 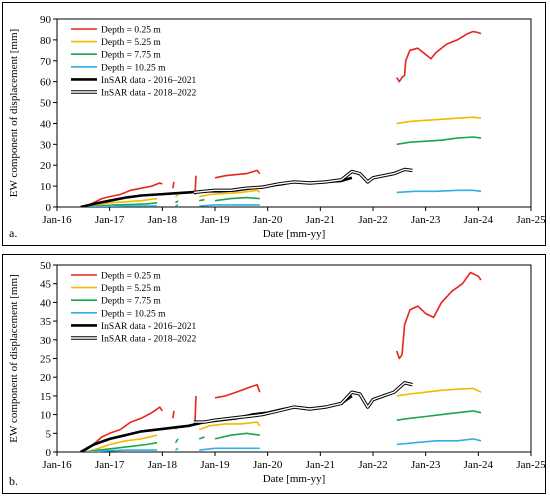 What do you see at coordinates (46, 285) in the screenshot?
I see `y-tick-label: 45` at bounding box center [46, 285].